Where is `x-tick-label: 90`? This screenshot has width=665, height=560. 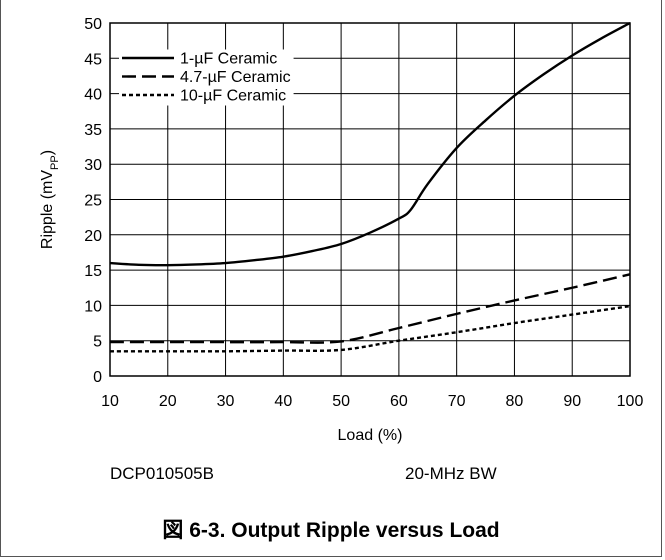
x-tick-label: 90 is located at coordinates (572, 401).